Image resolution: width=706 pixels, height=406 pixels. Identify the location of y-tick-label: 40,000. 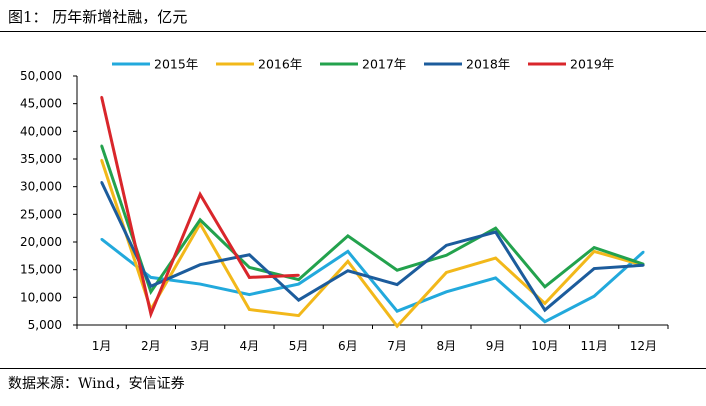
(41, 131).